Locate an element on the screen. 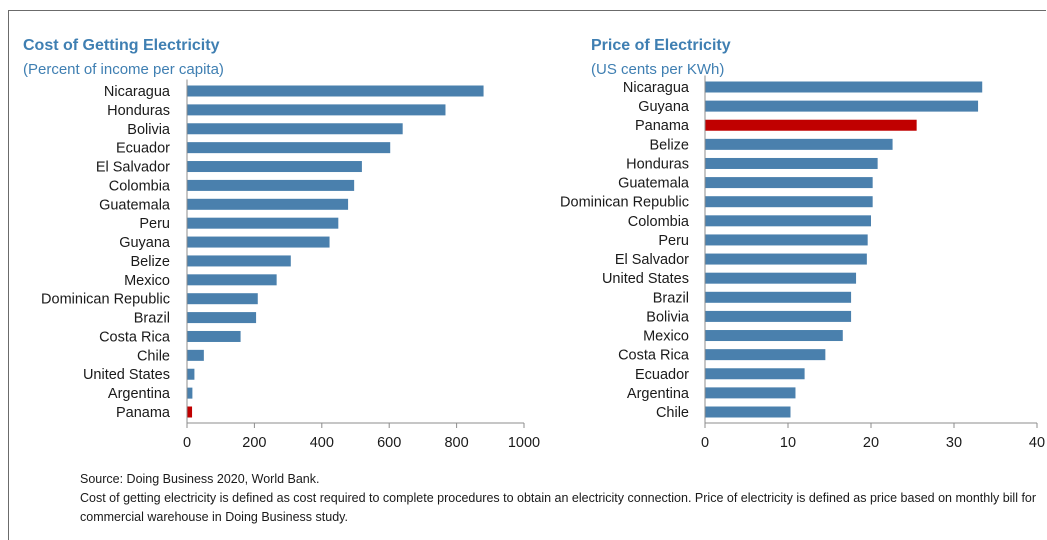 Image resolution: width=1047 pixels, height=540 pixels. x-tick-label: 40 is located at coordinates (1037, 443).